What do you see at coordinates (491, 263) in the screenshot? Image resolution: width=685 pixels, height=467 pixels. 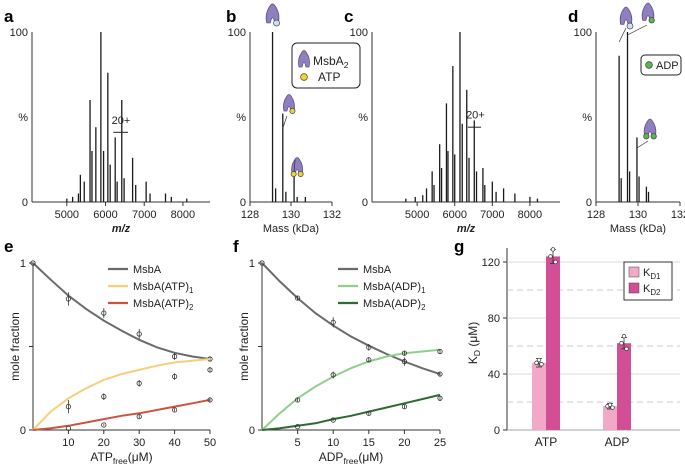 I see `panel-g-ytick-3: 120` at bounding box center [491, 263].